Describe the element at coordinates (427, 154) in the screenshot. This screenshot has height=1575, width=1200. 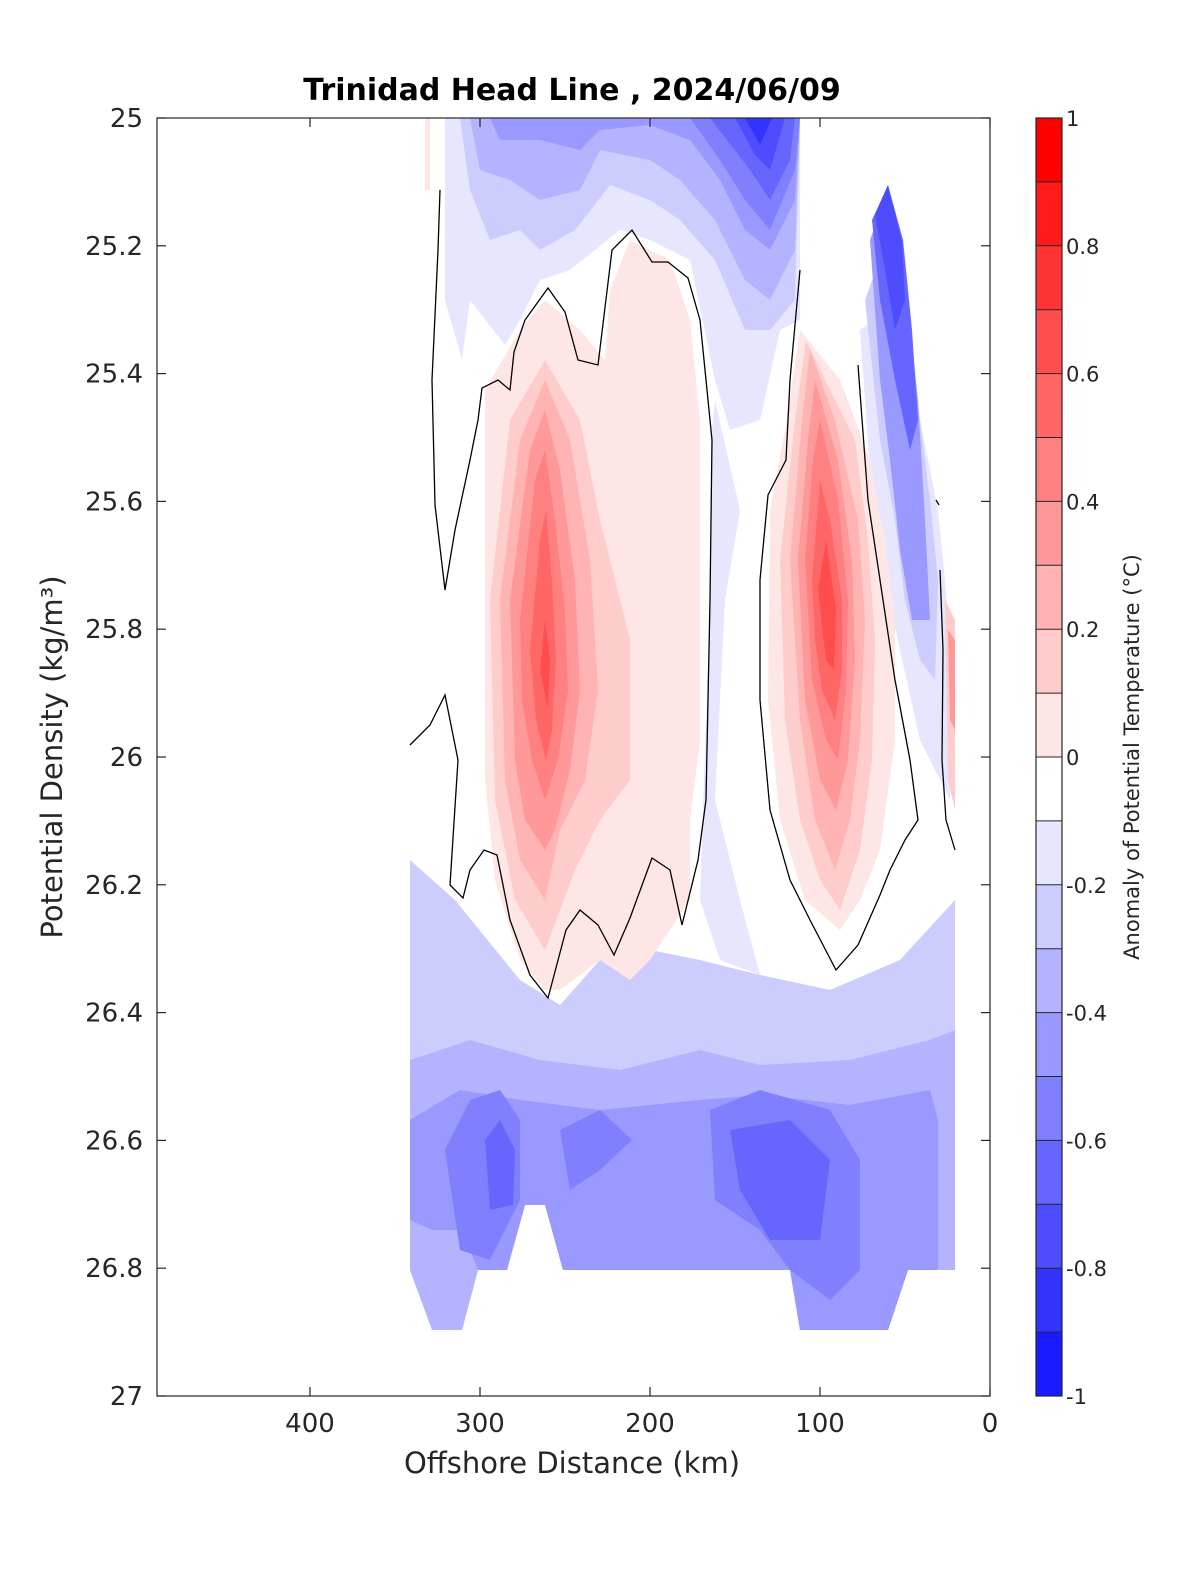
I see `contour-fill-warm-patch` at that location.